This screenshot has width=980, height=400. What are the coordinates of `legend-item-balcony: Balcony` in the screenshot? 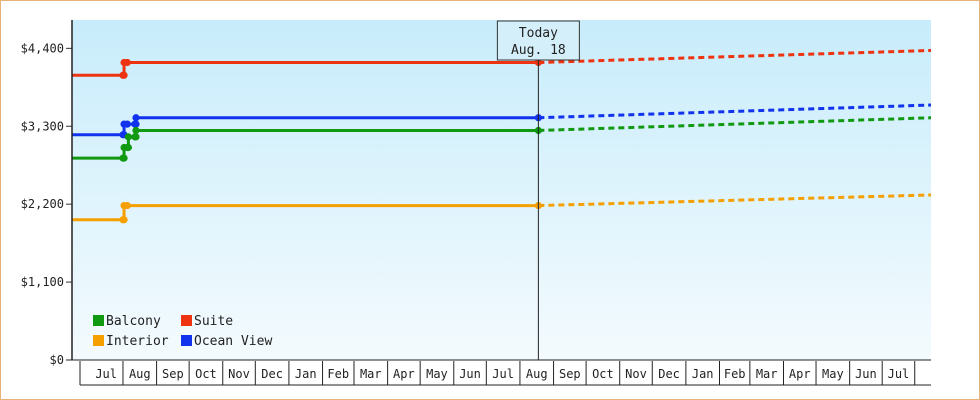 It's located at (127, 321).